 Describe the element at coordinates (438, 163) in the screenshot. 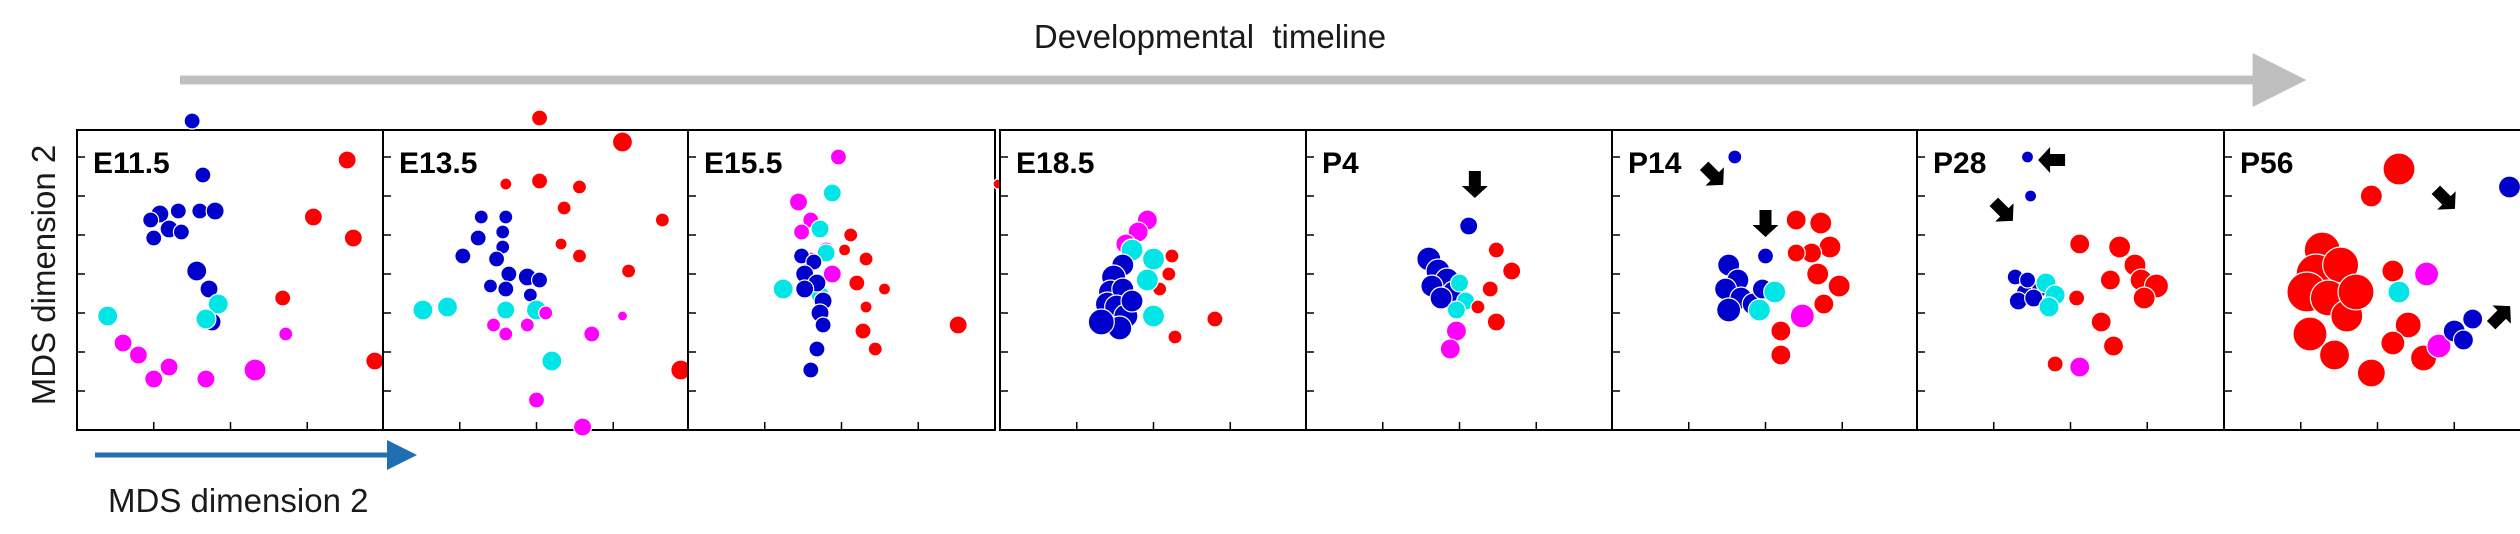

I see `panel-title: E13.5` at that location.